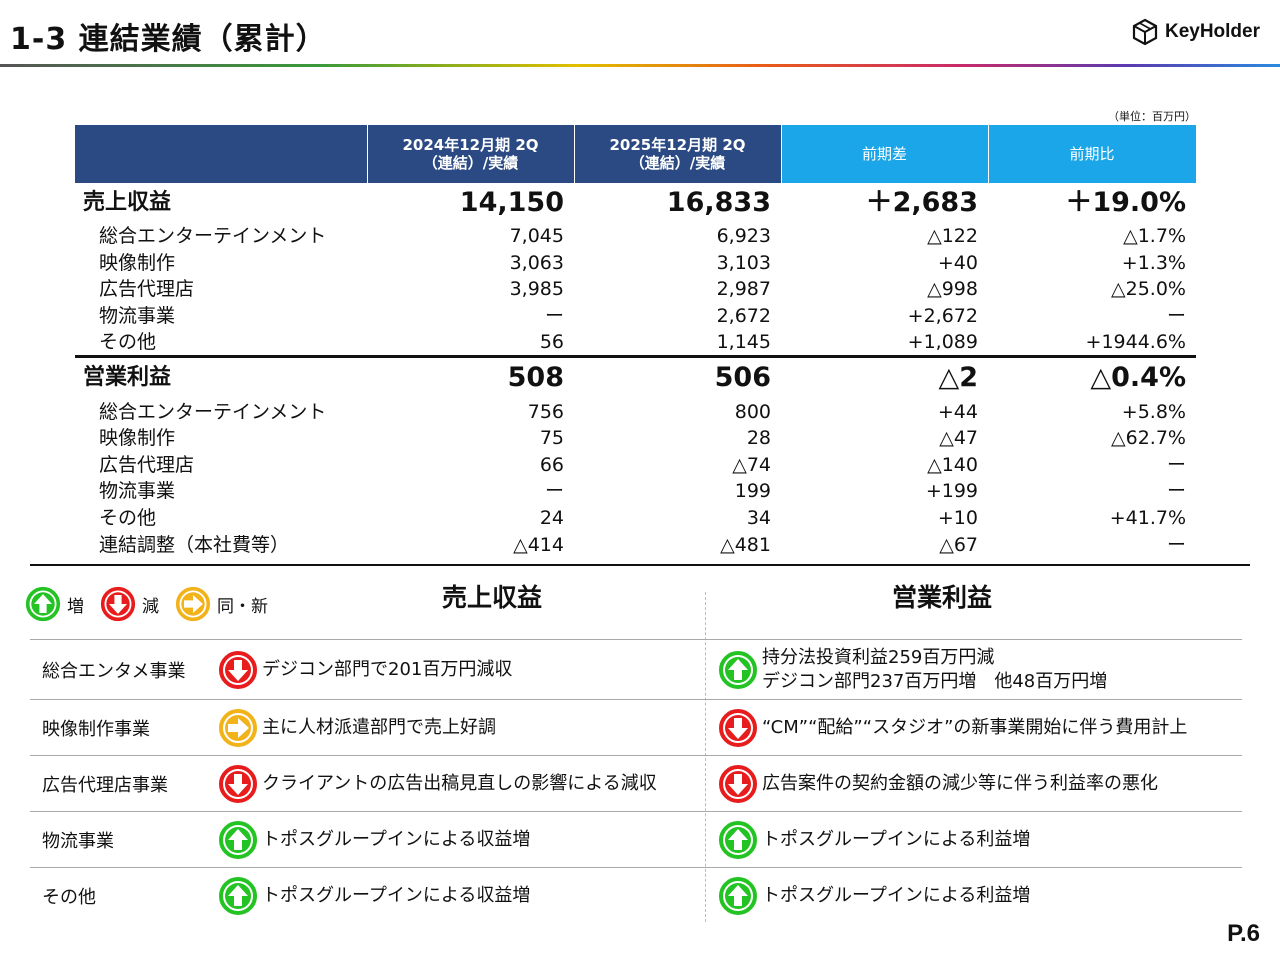  What do you see at coordinates (1243, 933) in the screenshot?
I see `page-number: P.6` at bounding box center [1243, 933].